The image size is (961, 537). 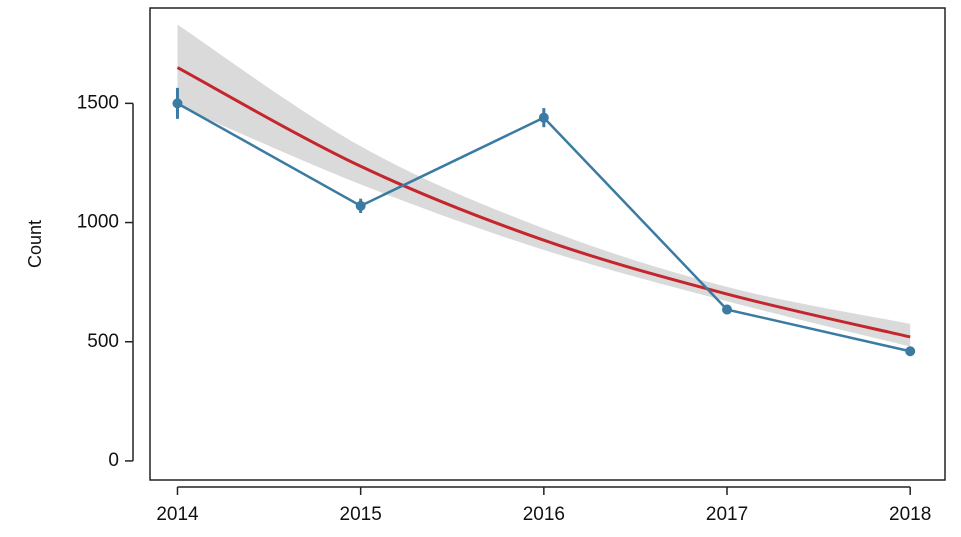 What do you see at coordinates (35, 244) in the screenshot?
I see `y-axis-label: Count` at bounding box center [35, 244].